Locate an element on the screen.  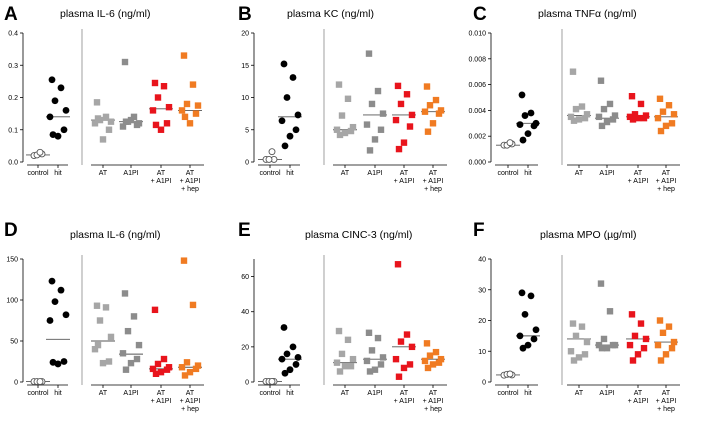
y-tick-label: 0.008 is located at coordinates (477, 59).